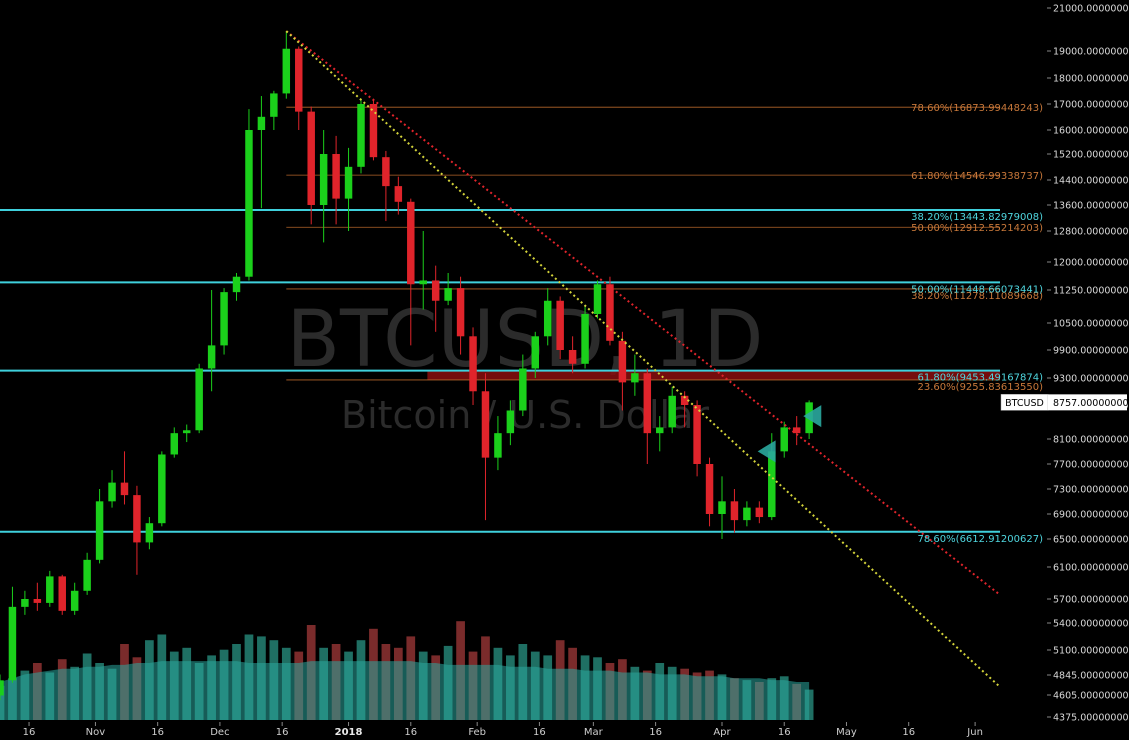 The width and height of the screenshot is (1129, 740). Describe the element at coordinates (714, 375) in the screenshot. I see `resistance-zone` at that location.